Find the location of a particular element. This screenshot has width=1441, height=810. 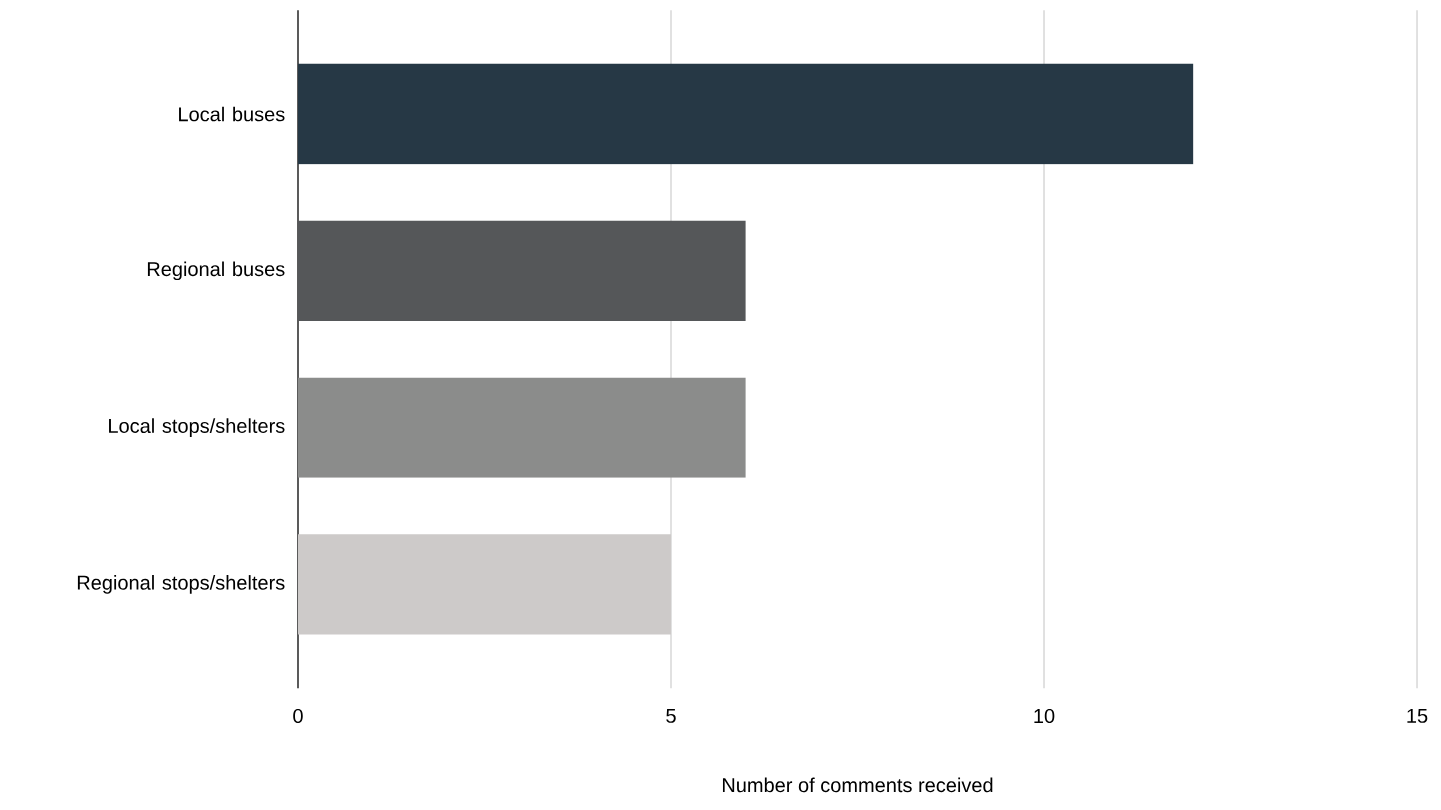

y-tick-label: Local stops/shelters is located at coordinates (197, 427).